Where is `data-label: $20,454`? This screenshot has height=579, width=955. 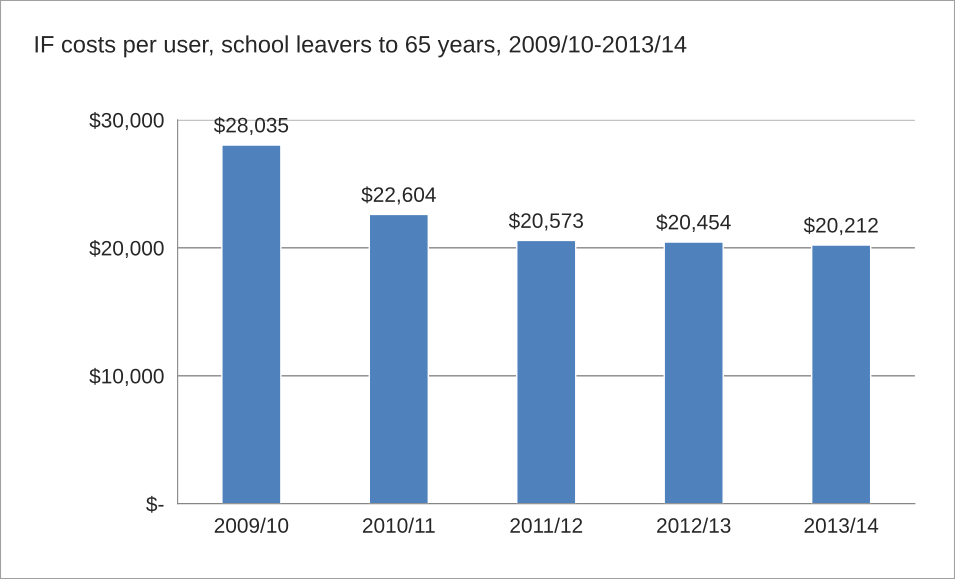
data-label: $20,454 is located at coordinates (693, 223).